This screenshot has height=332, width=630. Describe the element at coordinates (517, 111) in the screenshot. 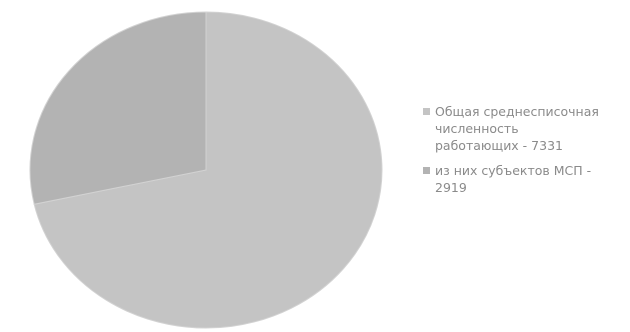

I see `legend-label-line1: Общая среднесписочная` at that location.